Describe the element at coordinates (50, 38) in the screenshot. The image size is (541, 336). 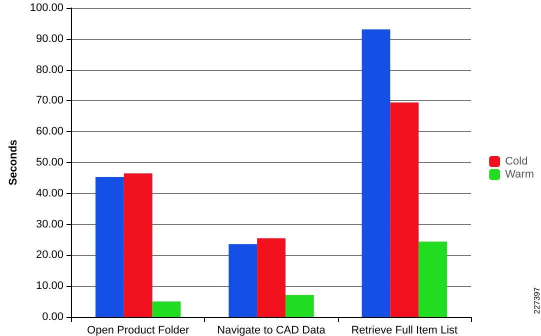
I see `y-tick-label: 90.00` at that location.